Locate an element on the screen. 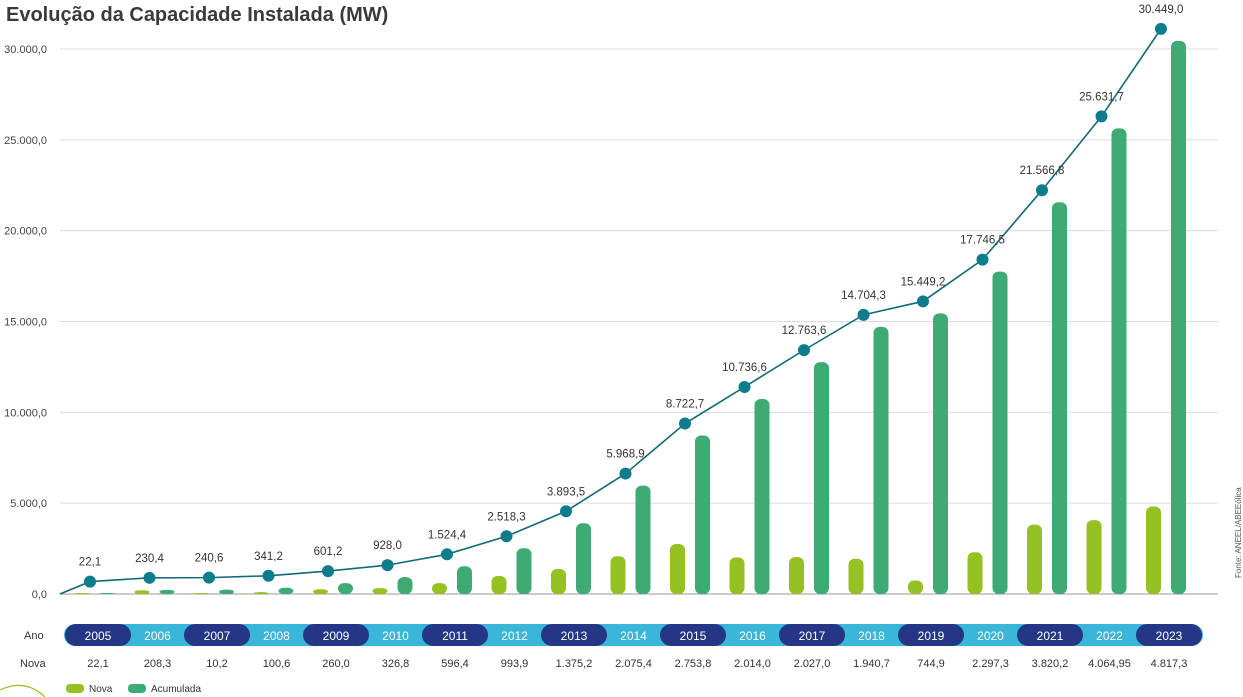 The width and height of the screenshot is (1243, 697). cumulative-data-label: 2.518,3 is located at coordinates (506, 517).